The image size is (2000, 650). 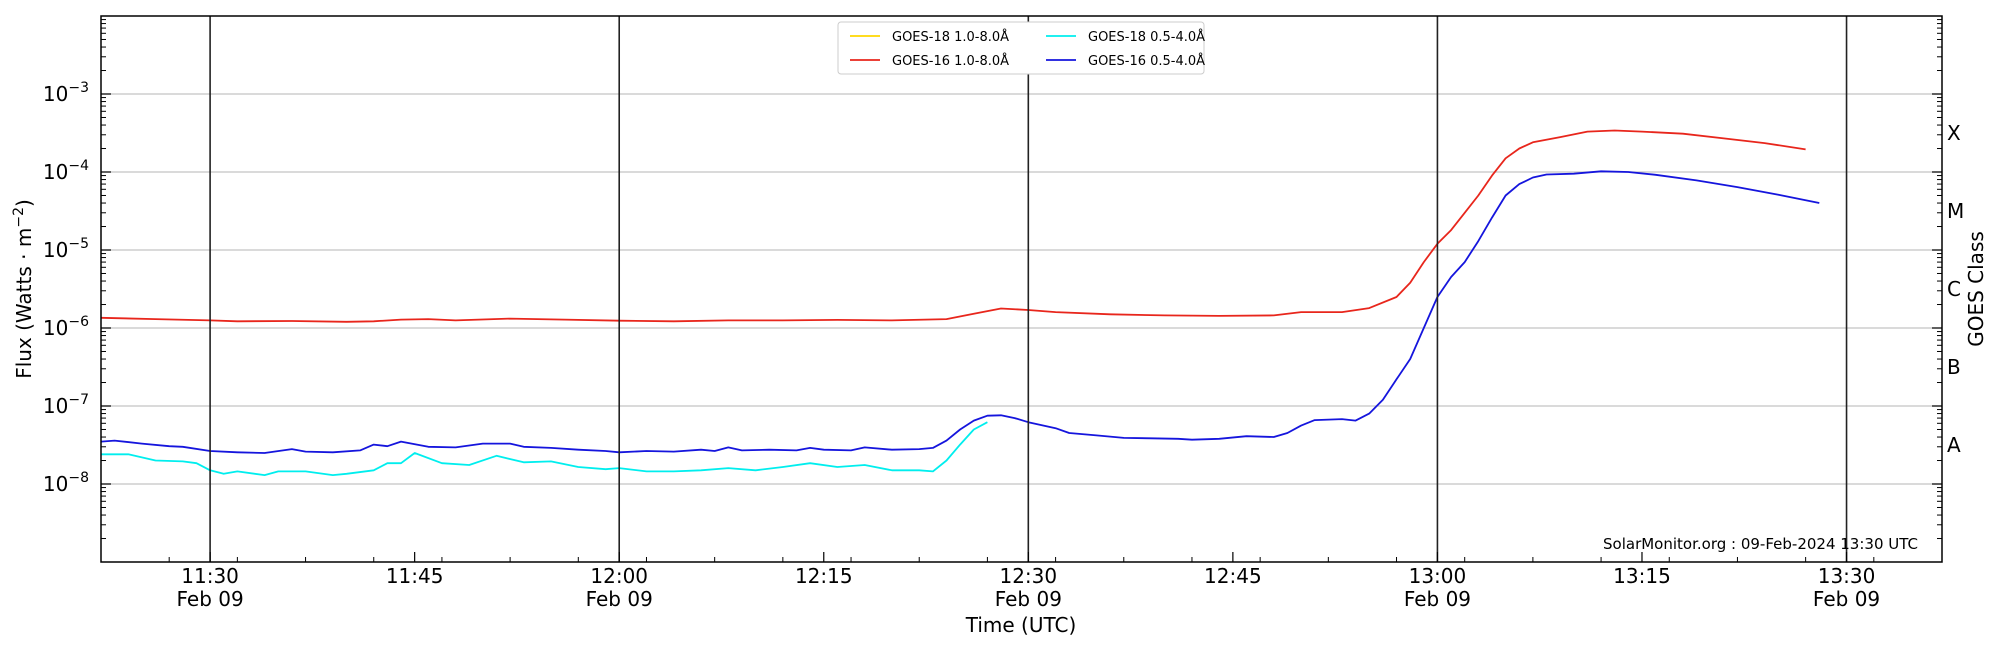 I want to click on y-tick-exponent: −7, so click(x=78, y=400).